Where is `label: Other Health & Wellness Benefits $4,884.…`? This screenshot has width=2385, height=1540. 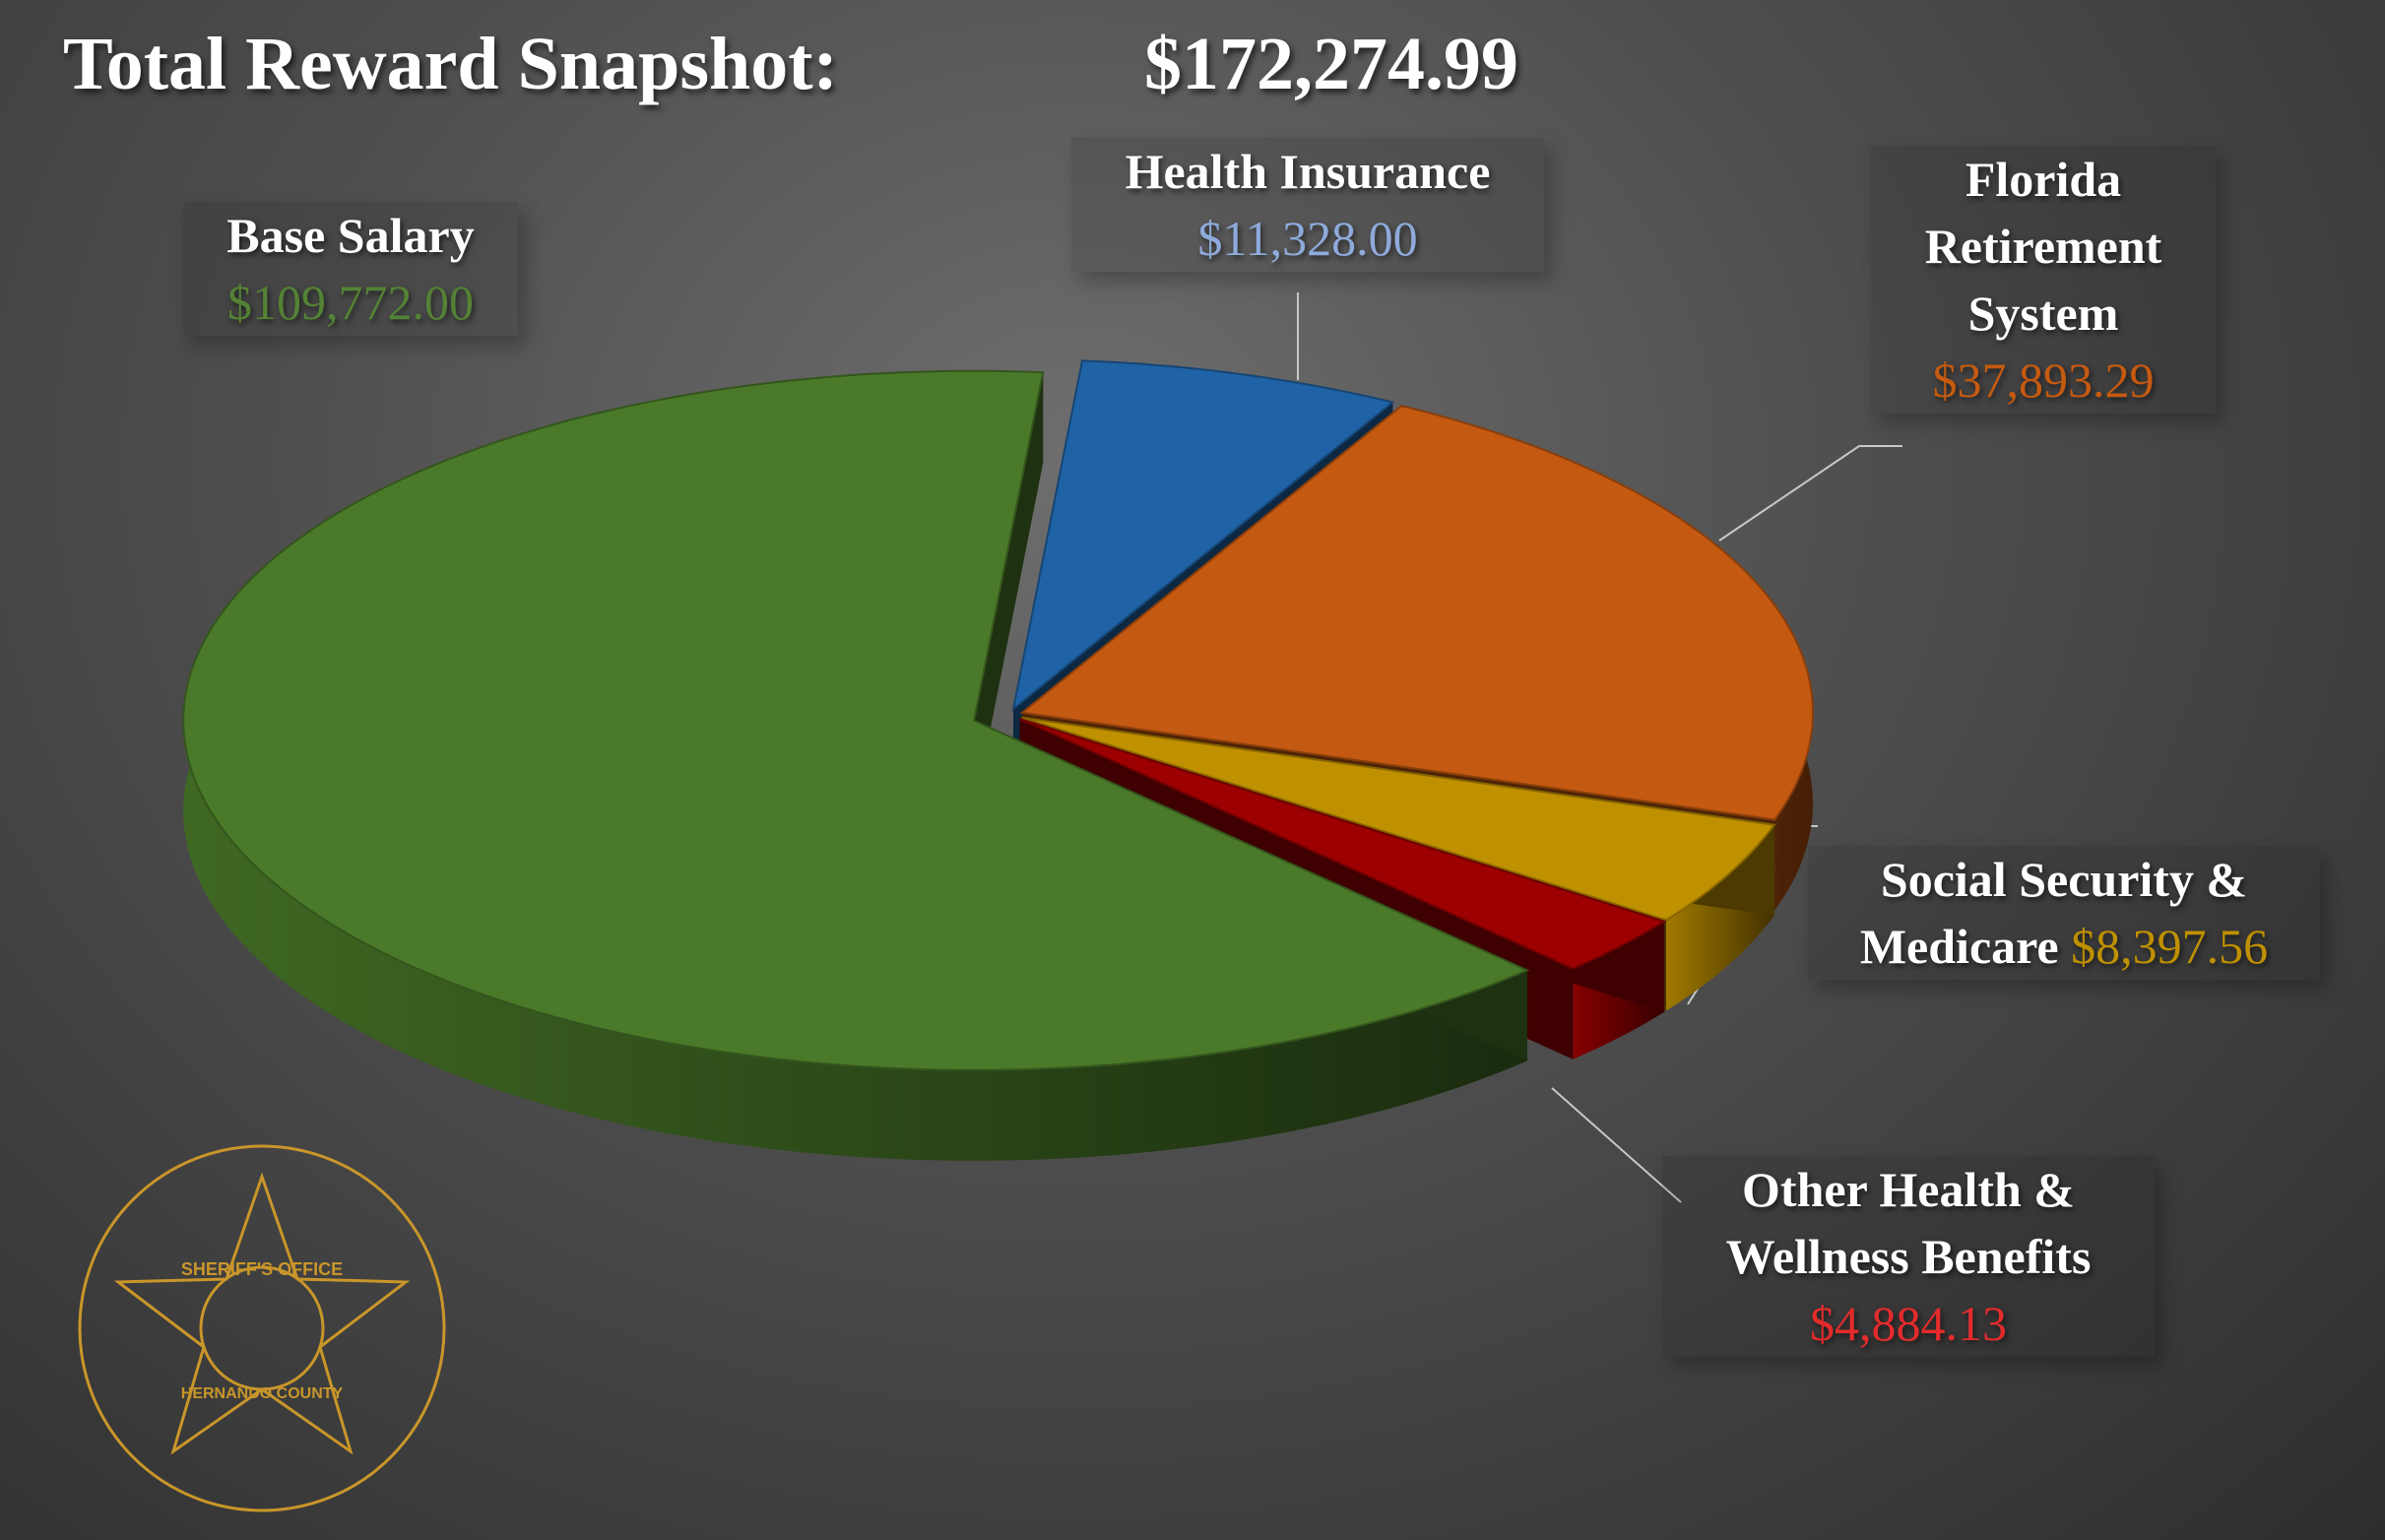 label: Other Health & Wellness Benefits $4,884.… is located at coordinates (1908, 1256).